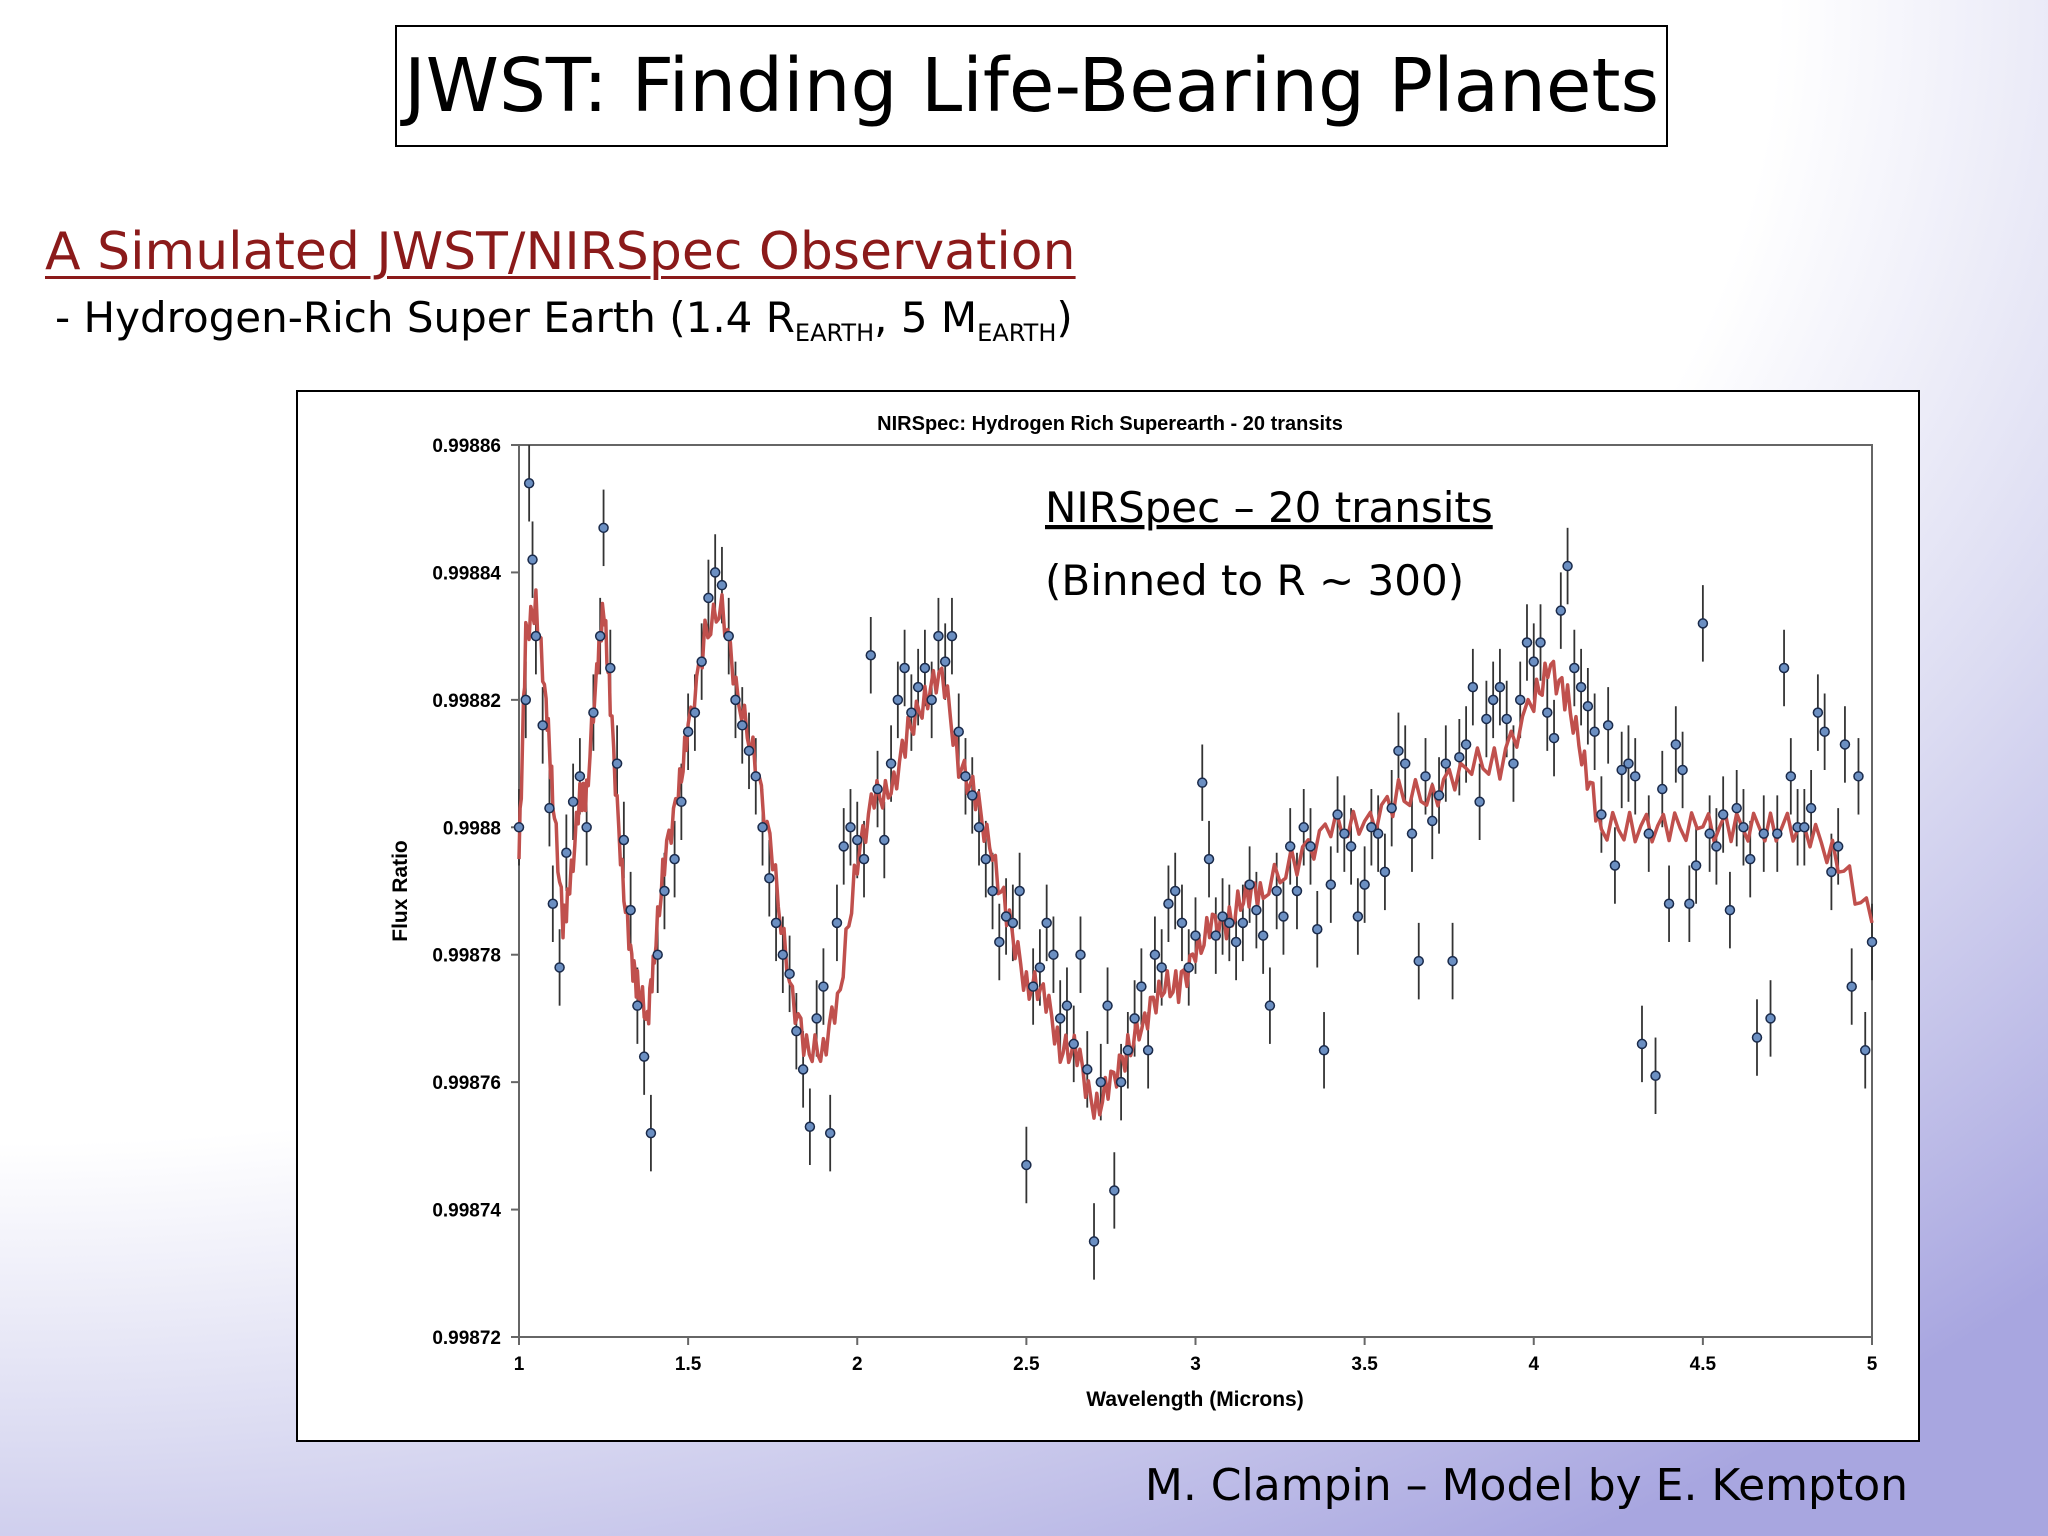 This screenshot has height=1536, width=2048. Describe the element at coordinates (1196, 1356) in the screenshot. I see `x-axis-ticks: 1 1.5 2 2.5 3 3.5 4 4.5 5` at that location.